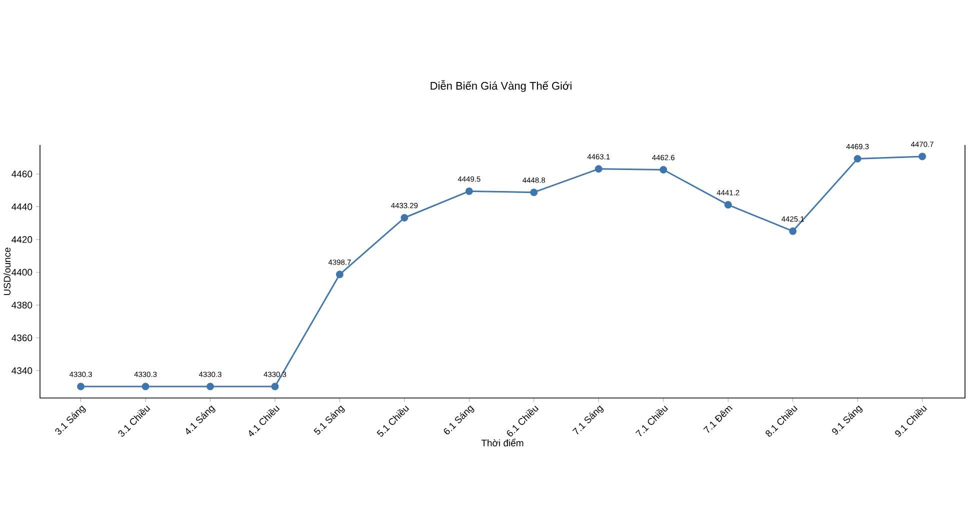  What do you see at coordinates (22, 338) in the screenshot?
I see `y-tick-label: 4360` at bounding box center [22, 338].